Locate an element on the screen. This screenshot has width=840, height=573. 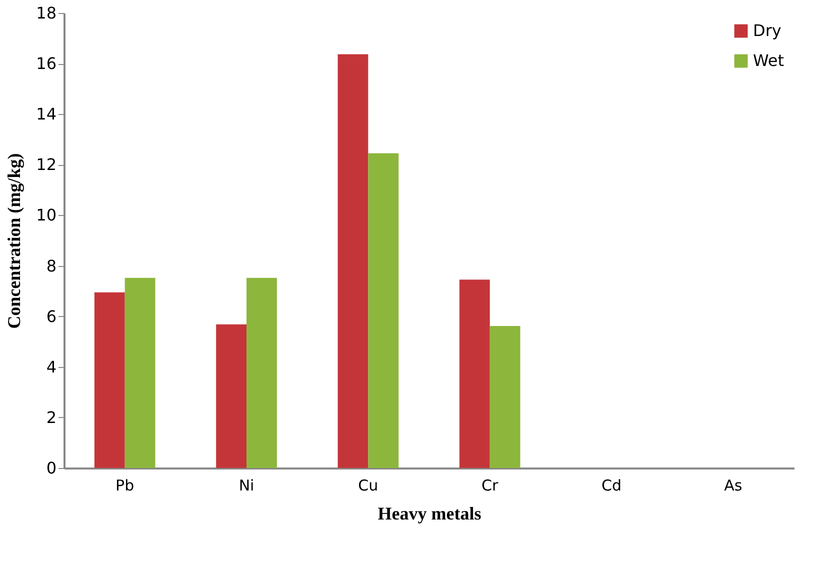
legend-label: Dry is located at coordinates (767, 30).